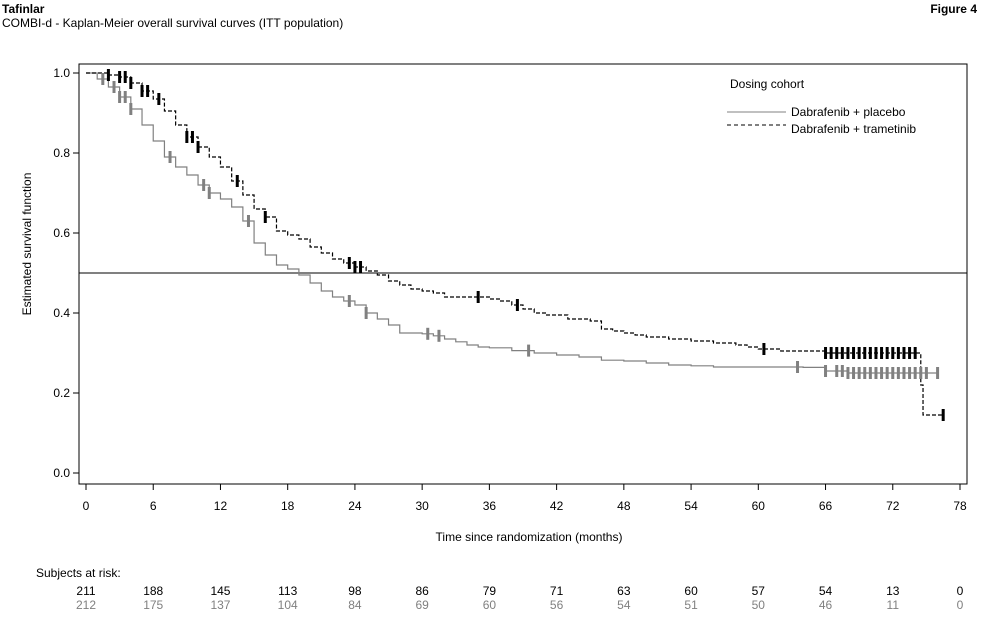 Image resolution: width=983 pixels, height=617 pixels. Describe the element at coordinates (557, 506) in the screenshot. I see `x-tick-label: 42` at that location.